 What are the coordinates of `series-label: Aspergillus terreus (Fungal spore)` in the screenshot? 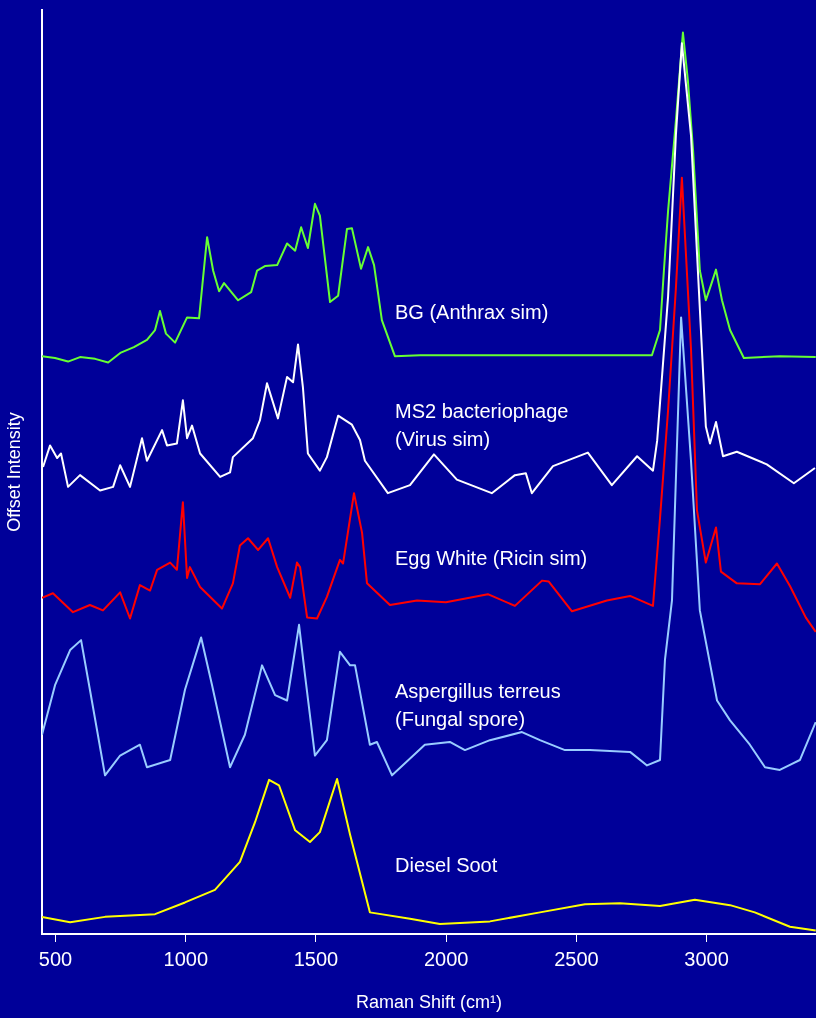 It's located at (478, 705).